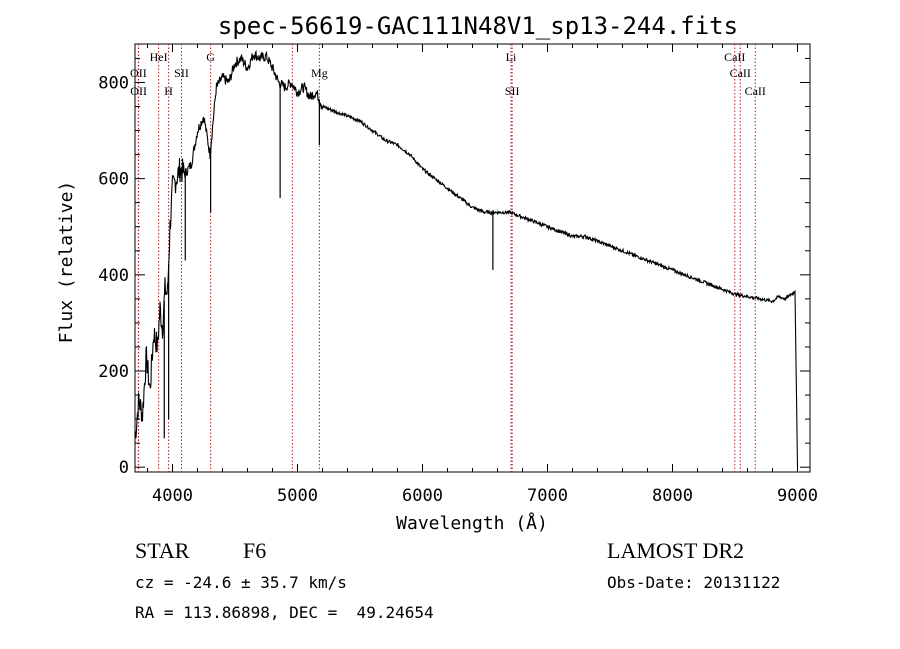  What do you see at coordinates (255, 550) in the screenshot?
I see `object-subclass: F6` at bounding box center [255, 550].